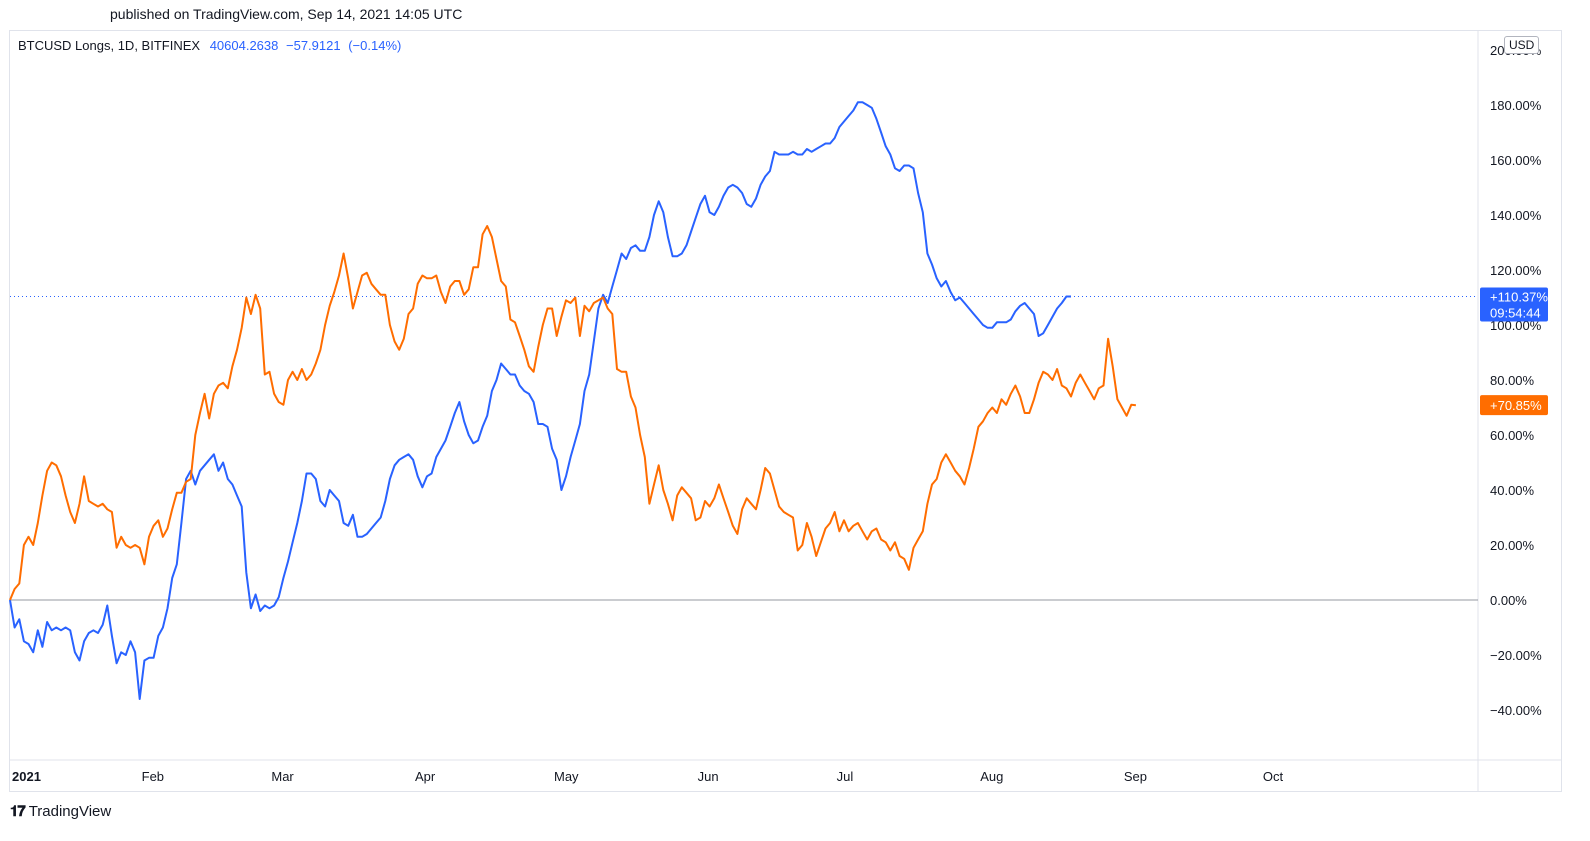 Image resolution: width=1590 pixels, height=841 pixels. What do you see at coordinates (1516, 215) in the screenshot?
I see `y-tick-label: 140.00%` at bounding box center [1516, 215].